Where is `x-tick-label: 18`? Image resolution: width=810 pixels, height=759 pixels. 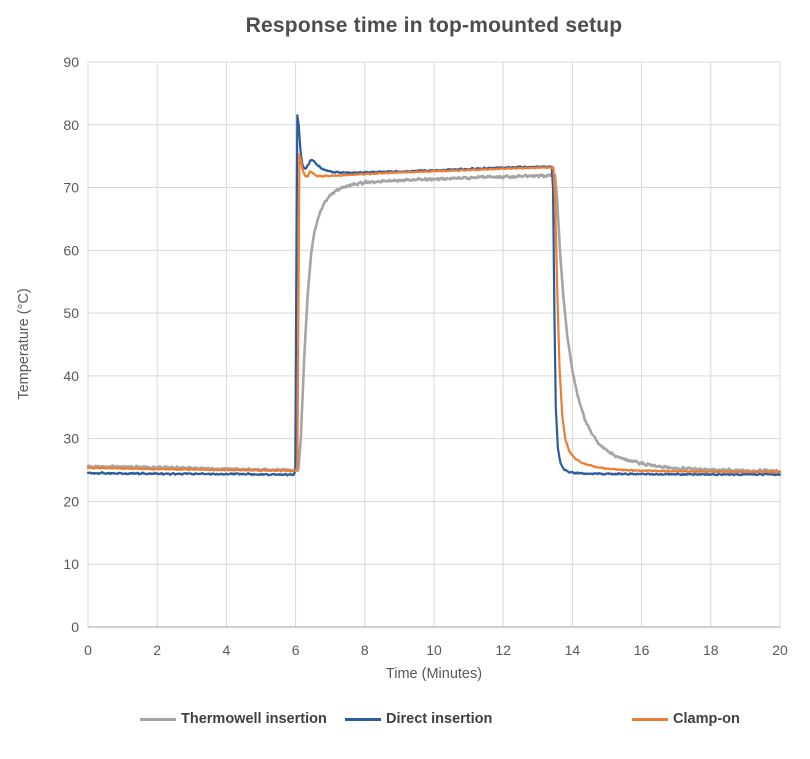
x-tick-label: 18 is located at coordinates (711, 650).